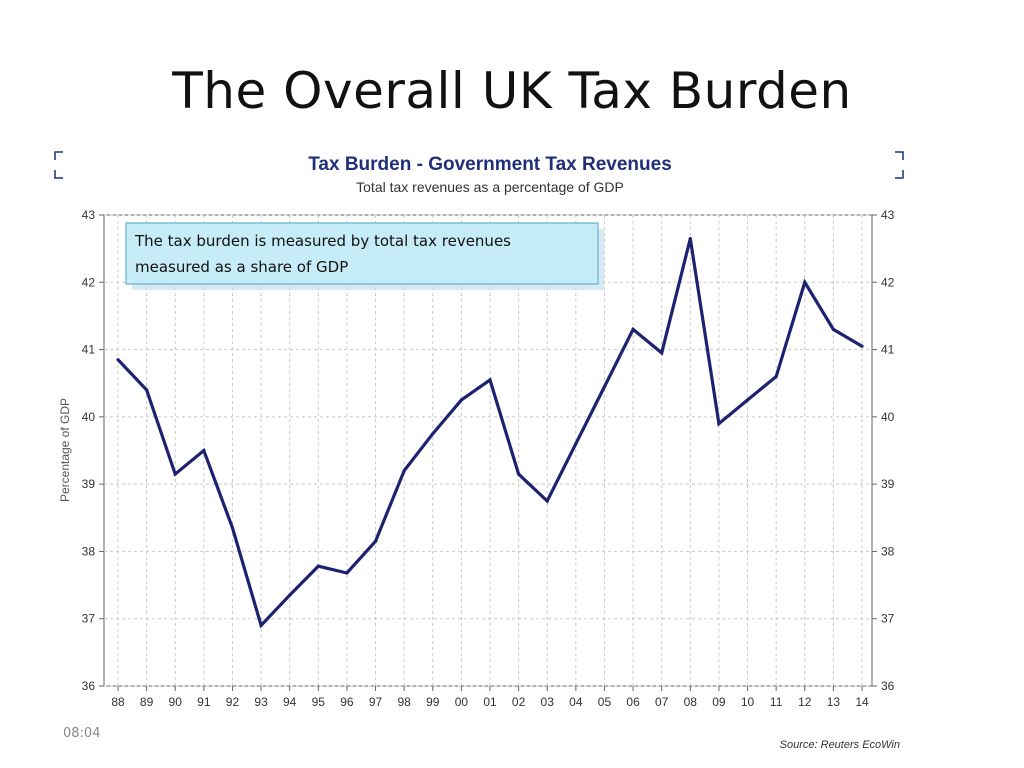 This screenshot has width=1024, height=768. Describe the element at coordinates (319, 702) in the screenshot. I see `x-tick-label: 95` at that location.